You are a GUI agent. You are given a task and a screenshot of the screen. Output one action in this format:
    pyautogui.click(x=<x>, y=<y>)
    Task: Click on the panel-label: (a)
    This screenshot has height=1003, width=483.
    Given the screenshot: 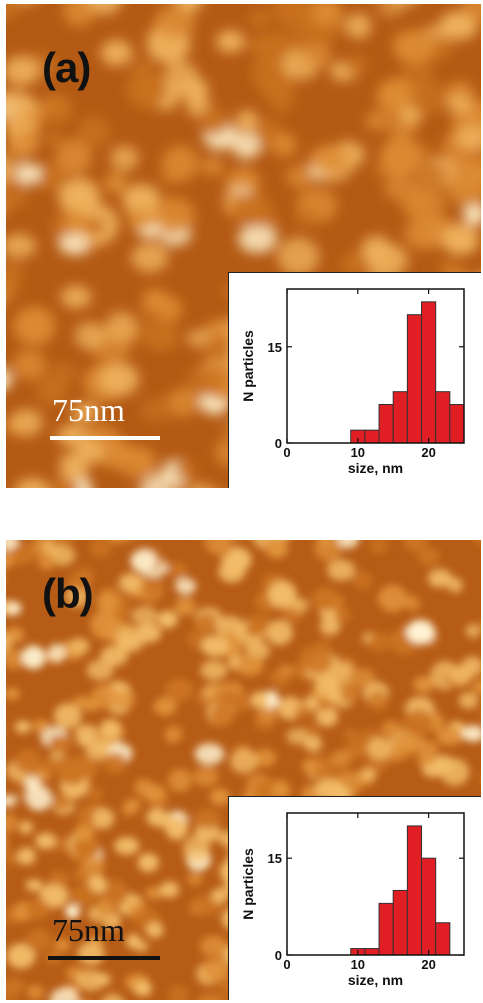 What is the action you would take?
    pyautogui.click(x=66, y=67)
    